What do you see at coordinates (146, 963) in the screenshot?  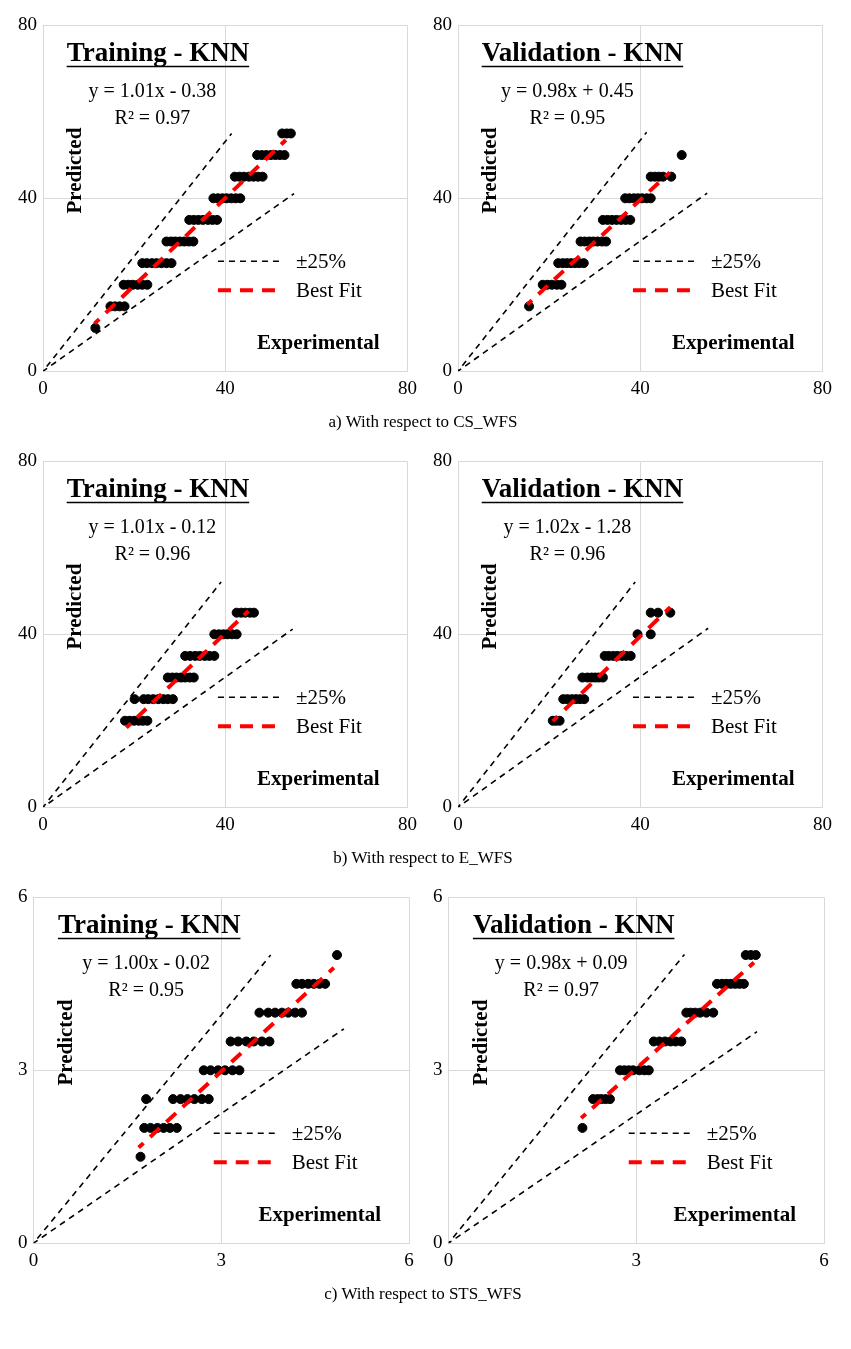 I see `annotation: y = 1.00x - 0.02` at bounding box center [146, 963].